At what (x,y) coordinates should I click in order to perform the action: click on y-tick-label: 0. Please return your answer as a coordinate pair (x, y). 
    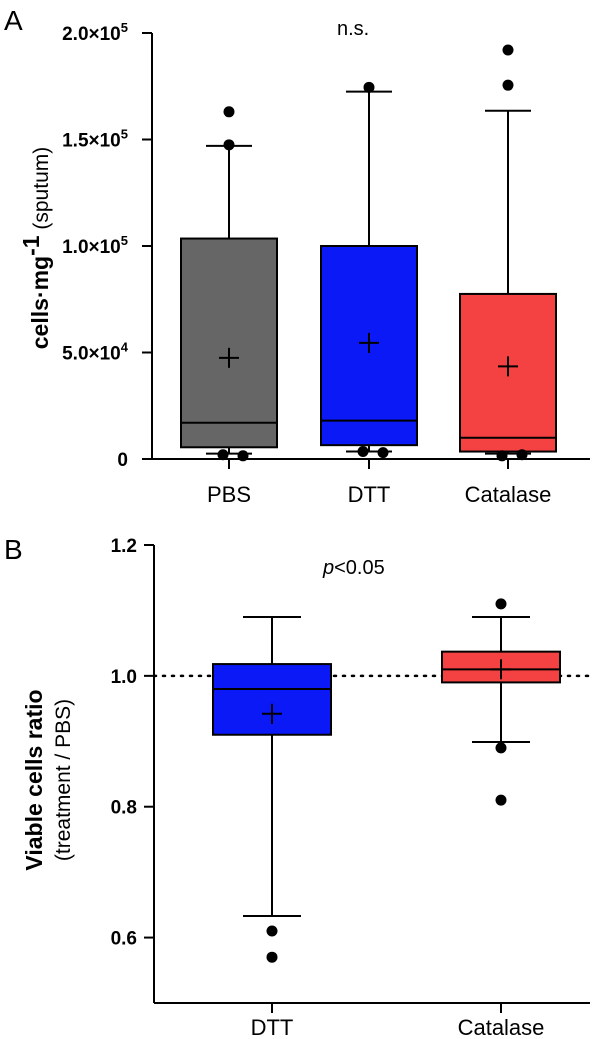
    Looking at the image, I should click on (122, 460).